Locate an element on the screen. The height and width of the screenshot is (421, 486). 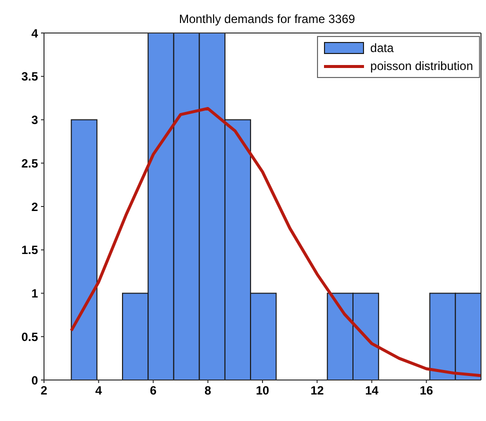
y-tick-label: 0 is located at coordinates (34, 380).